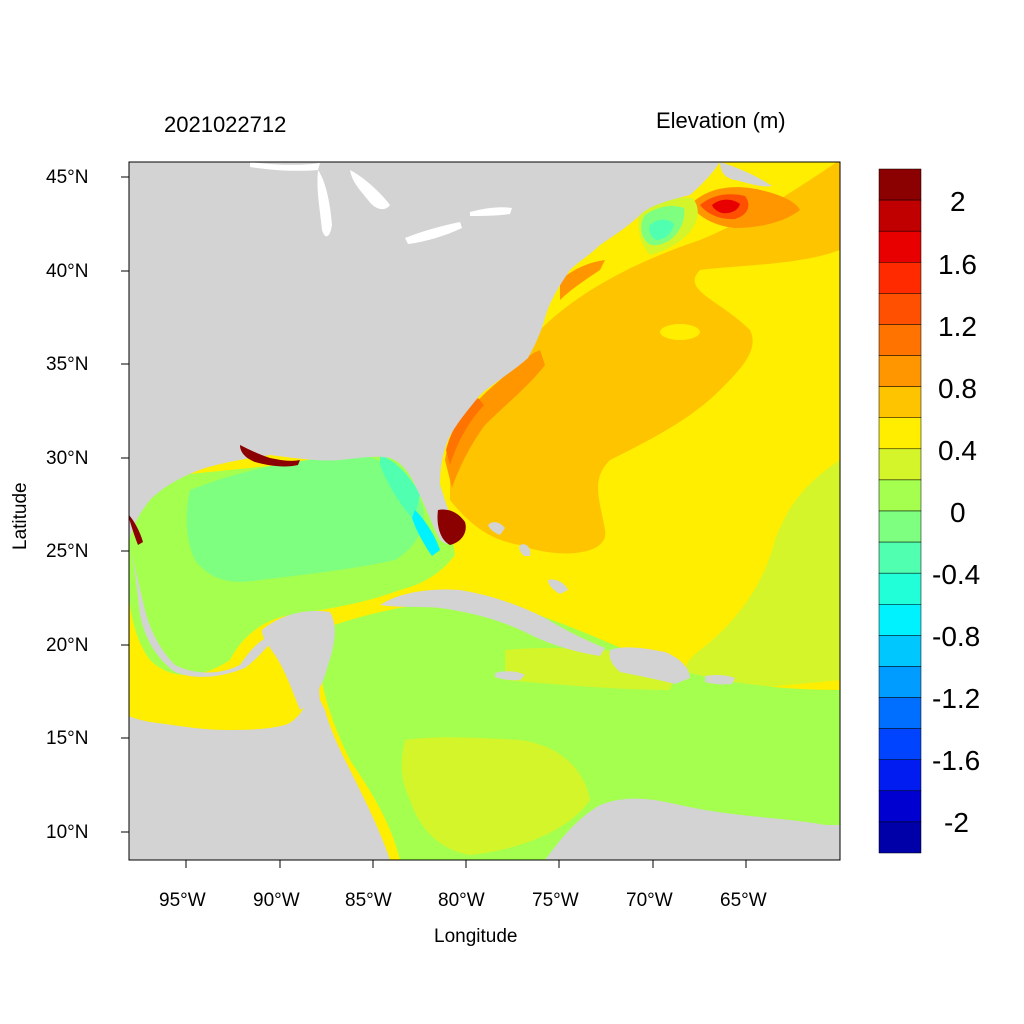  Describe the element at coordinates (298, 660) in the screenshot. I see `yucatan-peninsula` at that location.